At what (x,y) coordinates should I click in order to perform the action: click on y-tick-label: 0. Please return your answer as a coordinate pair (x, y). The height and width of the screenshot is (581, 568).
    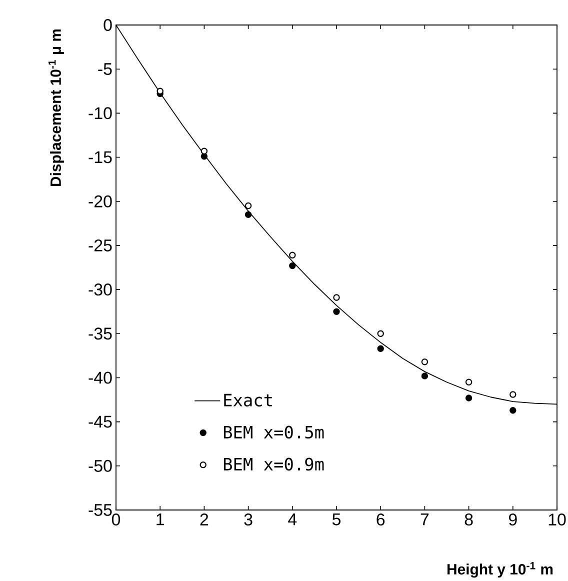
    Looking at the image, I should click on (108, 25).